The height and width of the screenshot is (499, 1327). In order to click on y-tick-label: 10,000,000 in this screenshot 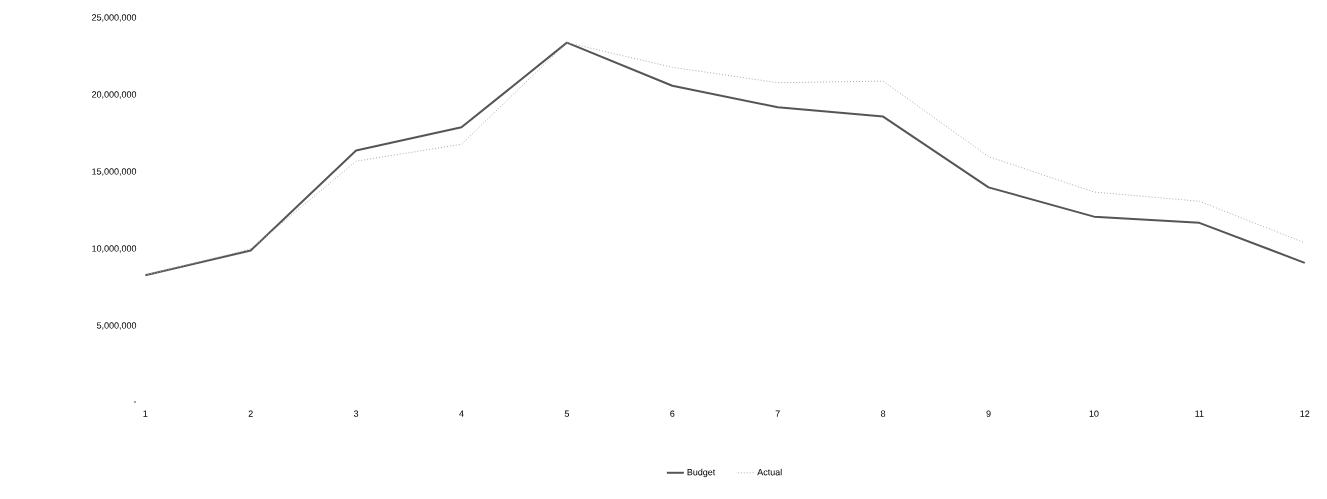, I will do `click(114, 249)`.